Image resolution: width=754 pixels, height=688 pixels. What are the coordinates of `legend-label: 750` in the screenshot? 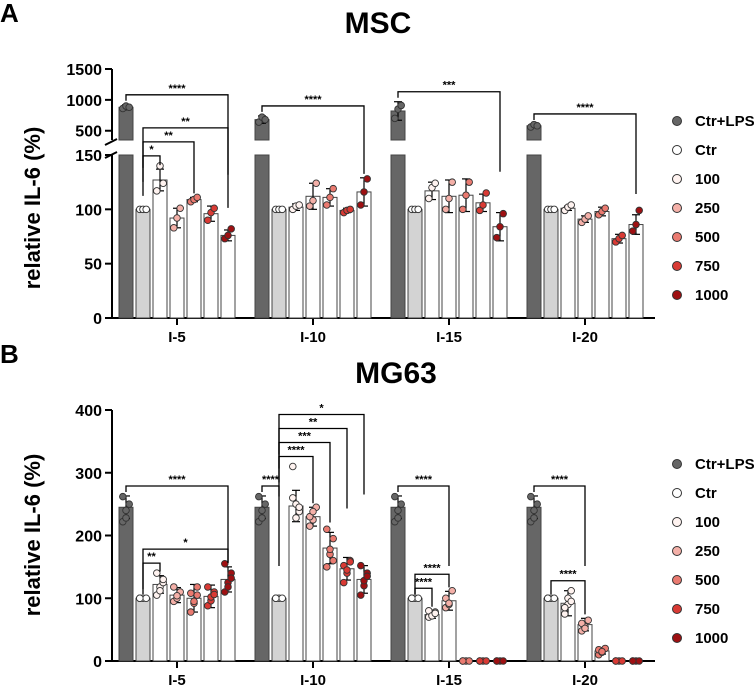 It's located at (707, 609).